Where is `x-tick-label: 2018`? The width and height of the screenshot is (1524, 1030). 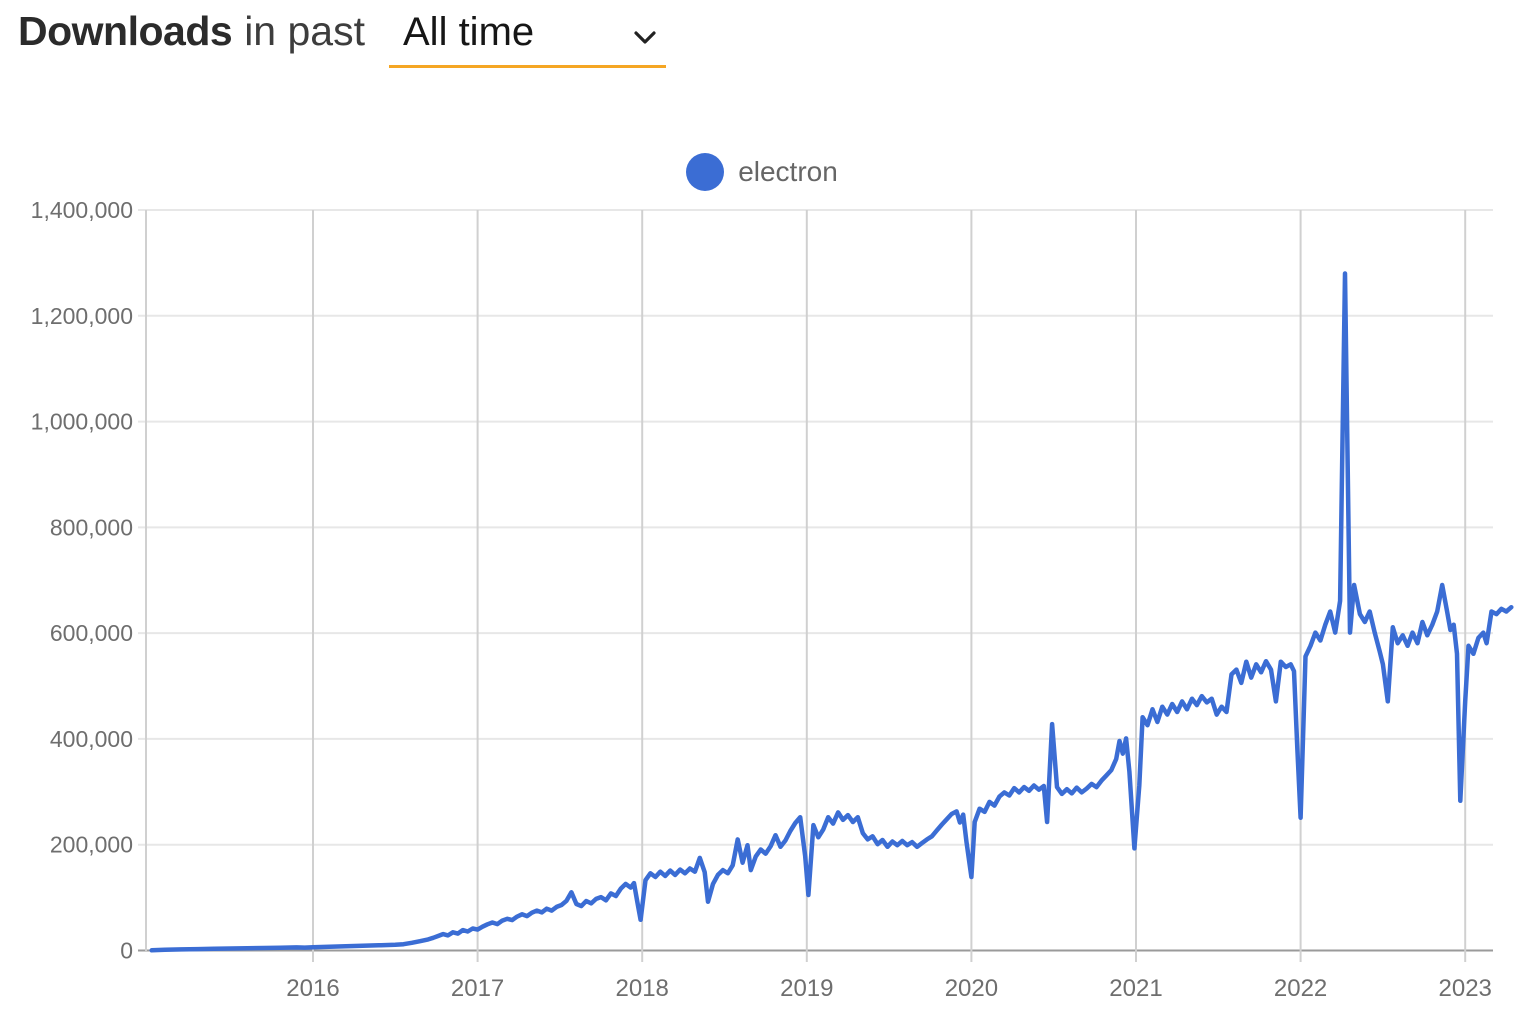 x-tick-label: 2018 is located at coordinates (642, 988).